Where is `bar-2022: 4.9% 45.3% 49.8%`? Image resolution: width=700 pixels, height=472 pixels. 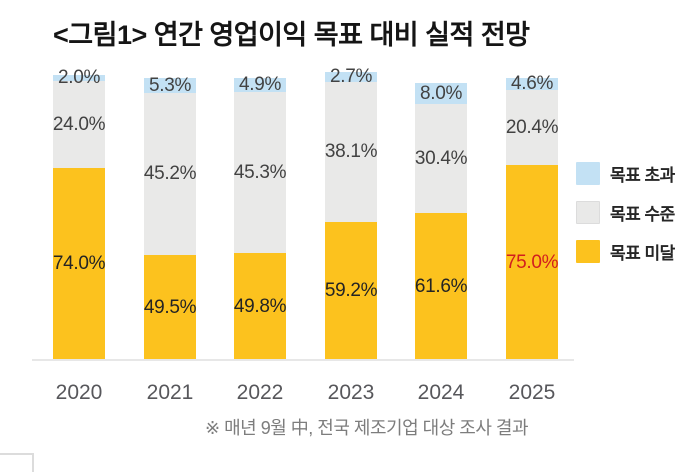
bar-2022: 4.9% 45.3% 49.8% is located at coordinates (260, 217).